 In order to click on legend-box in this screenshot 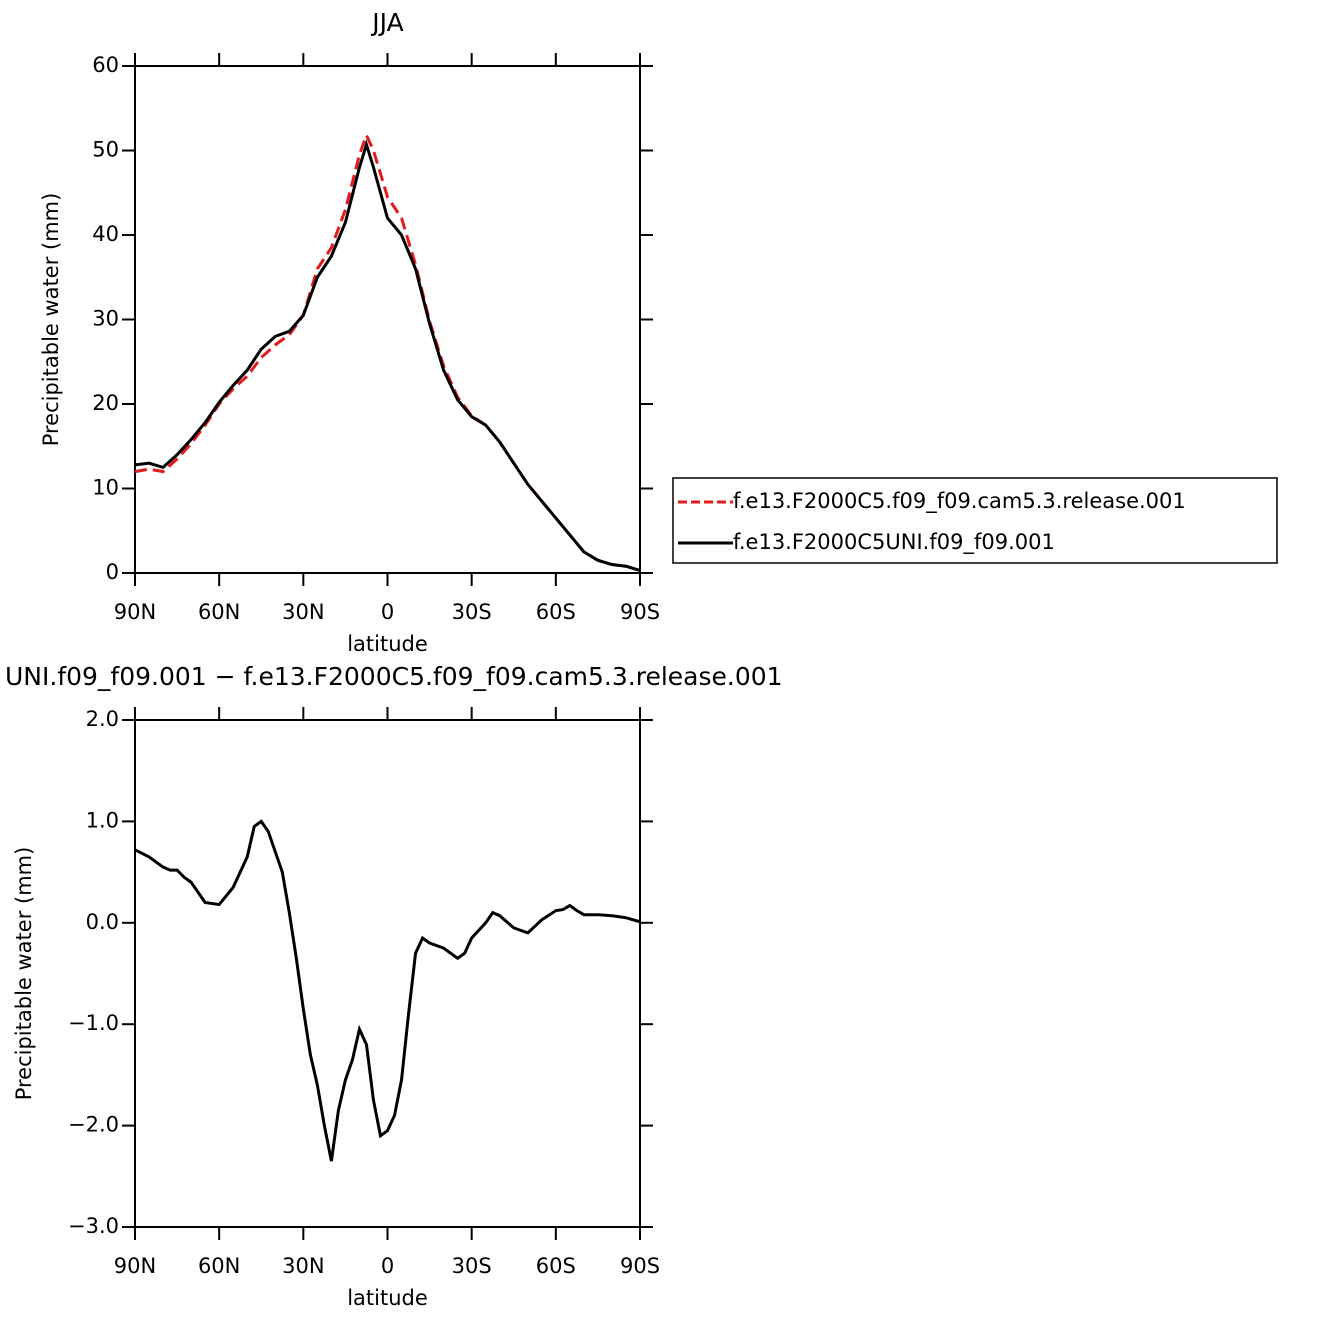, I will do `click(975, 520)`.